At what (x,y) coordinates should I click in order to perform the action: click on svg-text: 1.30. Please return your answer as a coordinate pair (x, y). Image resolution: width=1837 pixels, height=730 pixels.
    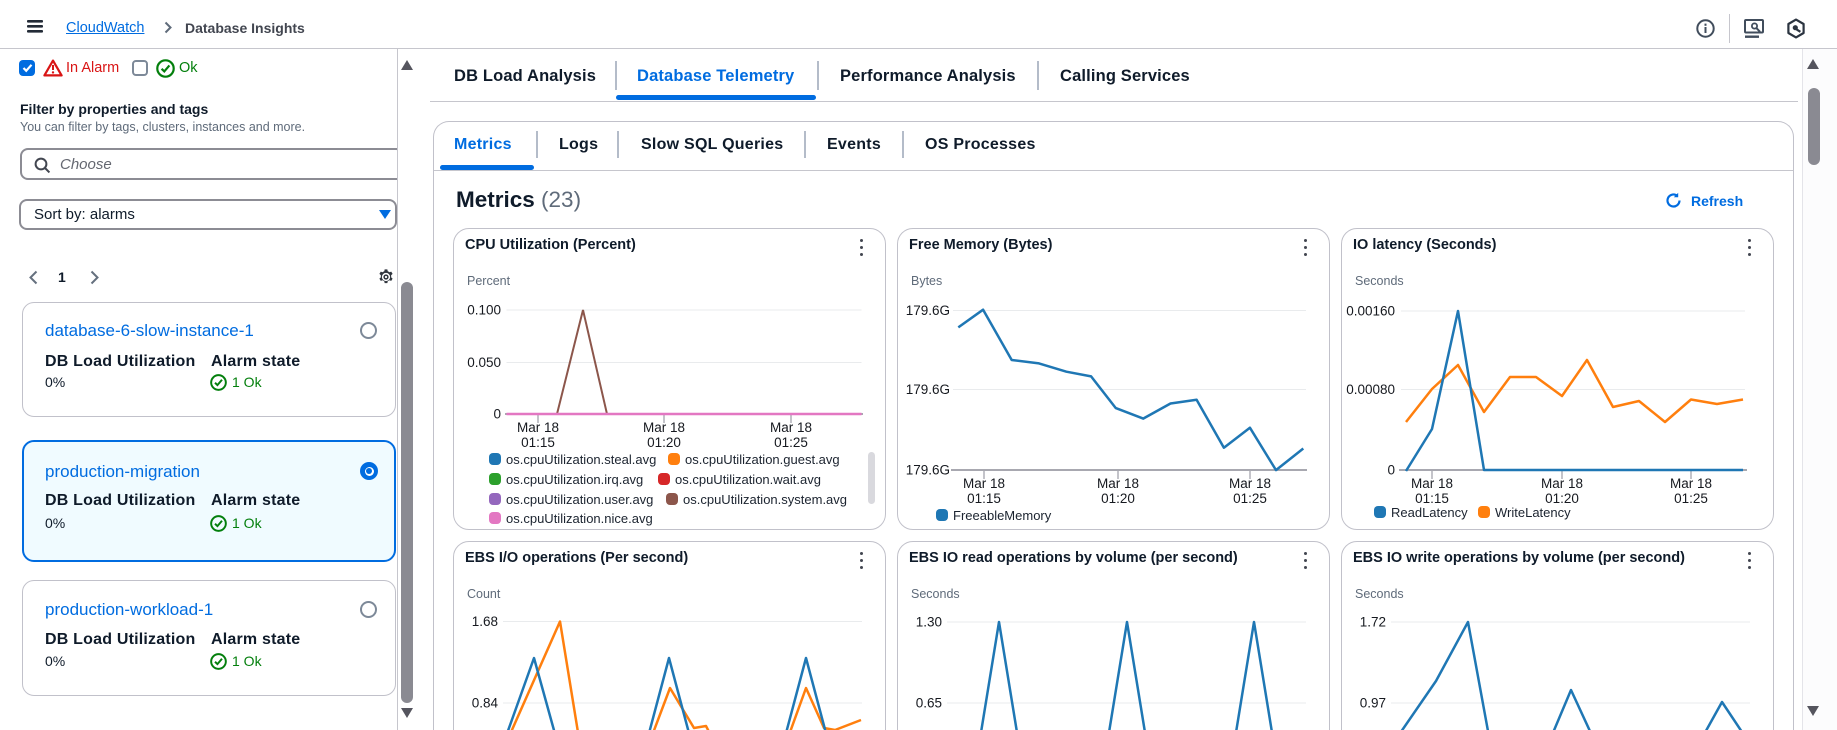
    Looking at the image, I should click on (929, 622).